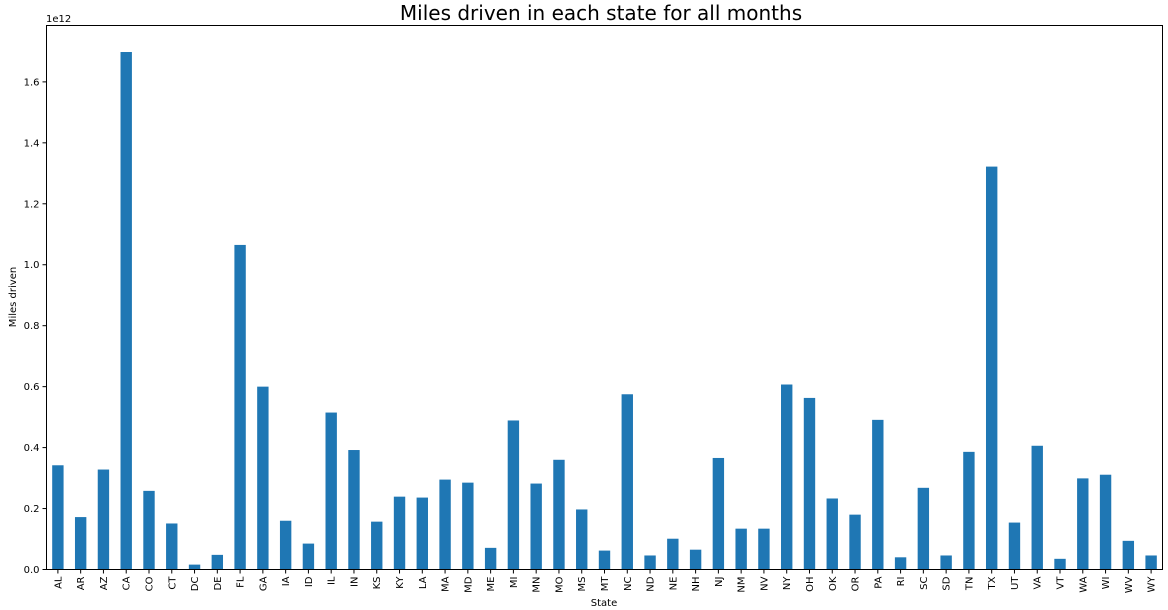 This screenshot has width=1168, height=610. Describe the element at coordinates (901, 582) in the screenshot. I see `x-tick-label-ri: RI` at that location.